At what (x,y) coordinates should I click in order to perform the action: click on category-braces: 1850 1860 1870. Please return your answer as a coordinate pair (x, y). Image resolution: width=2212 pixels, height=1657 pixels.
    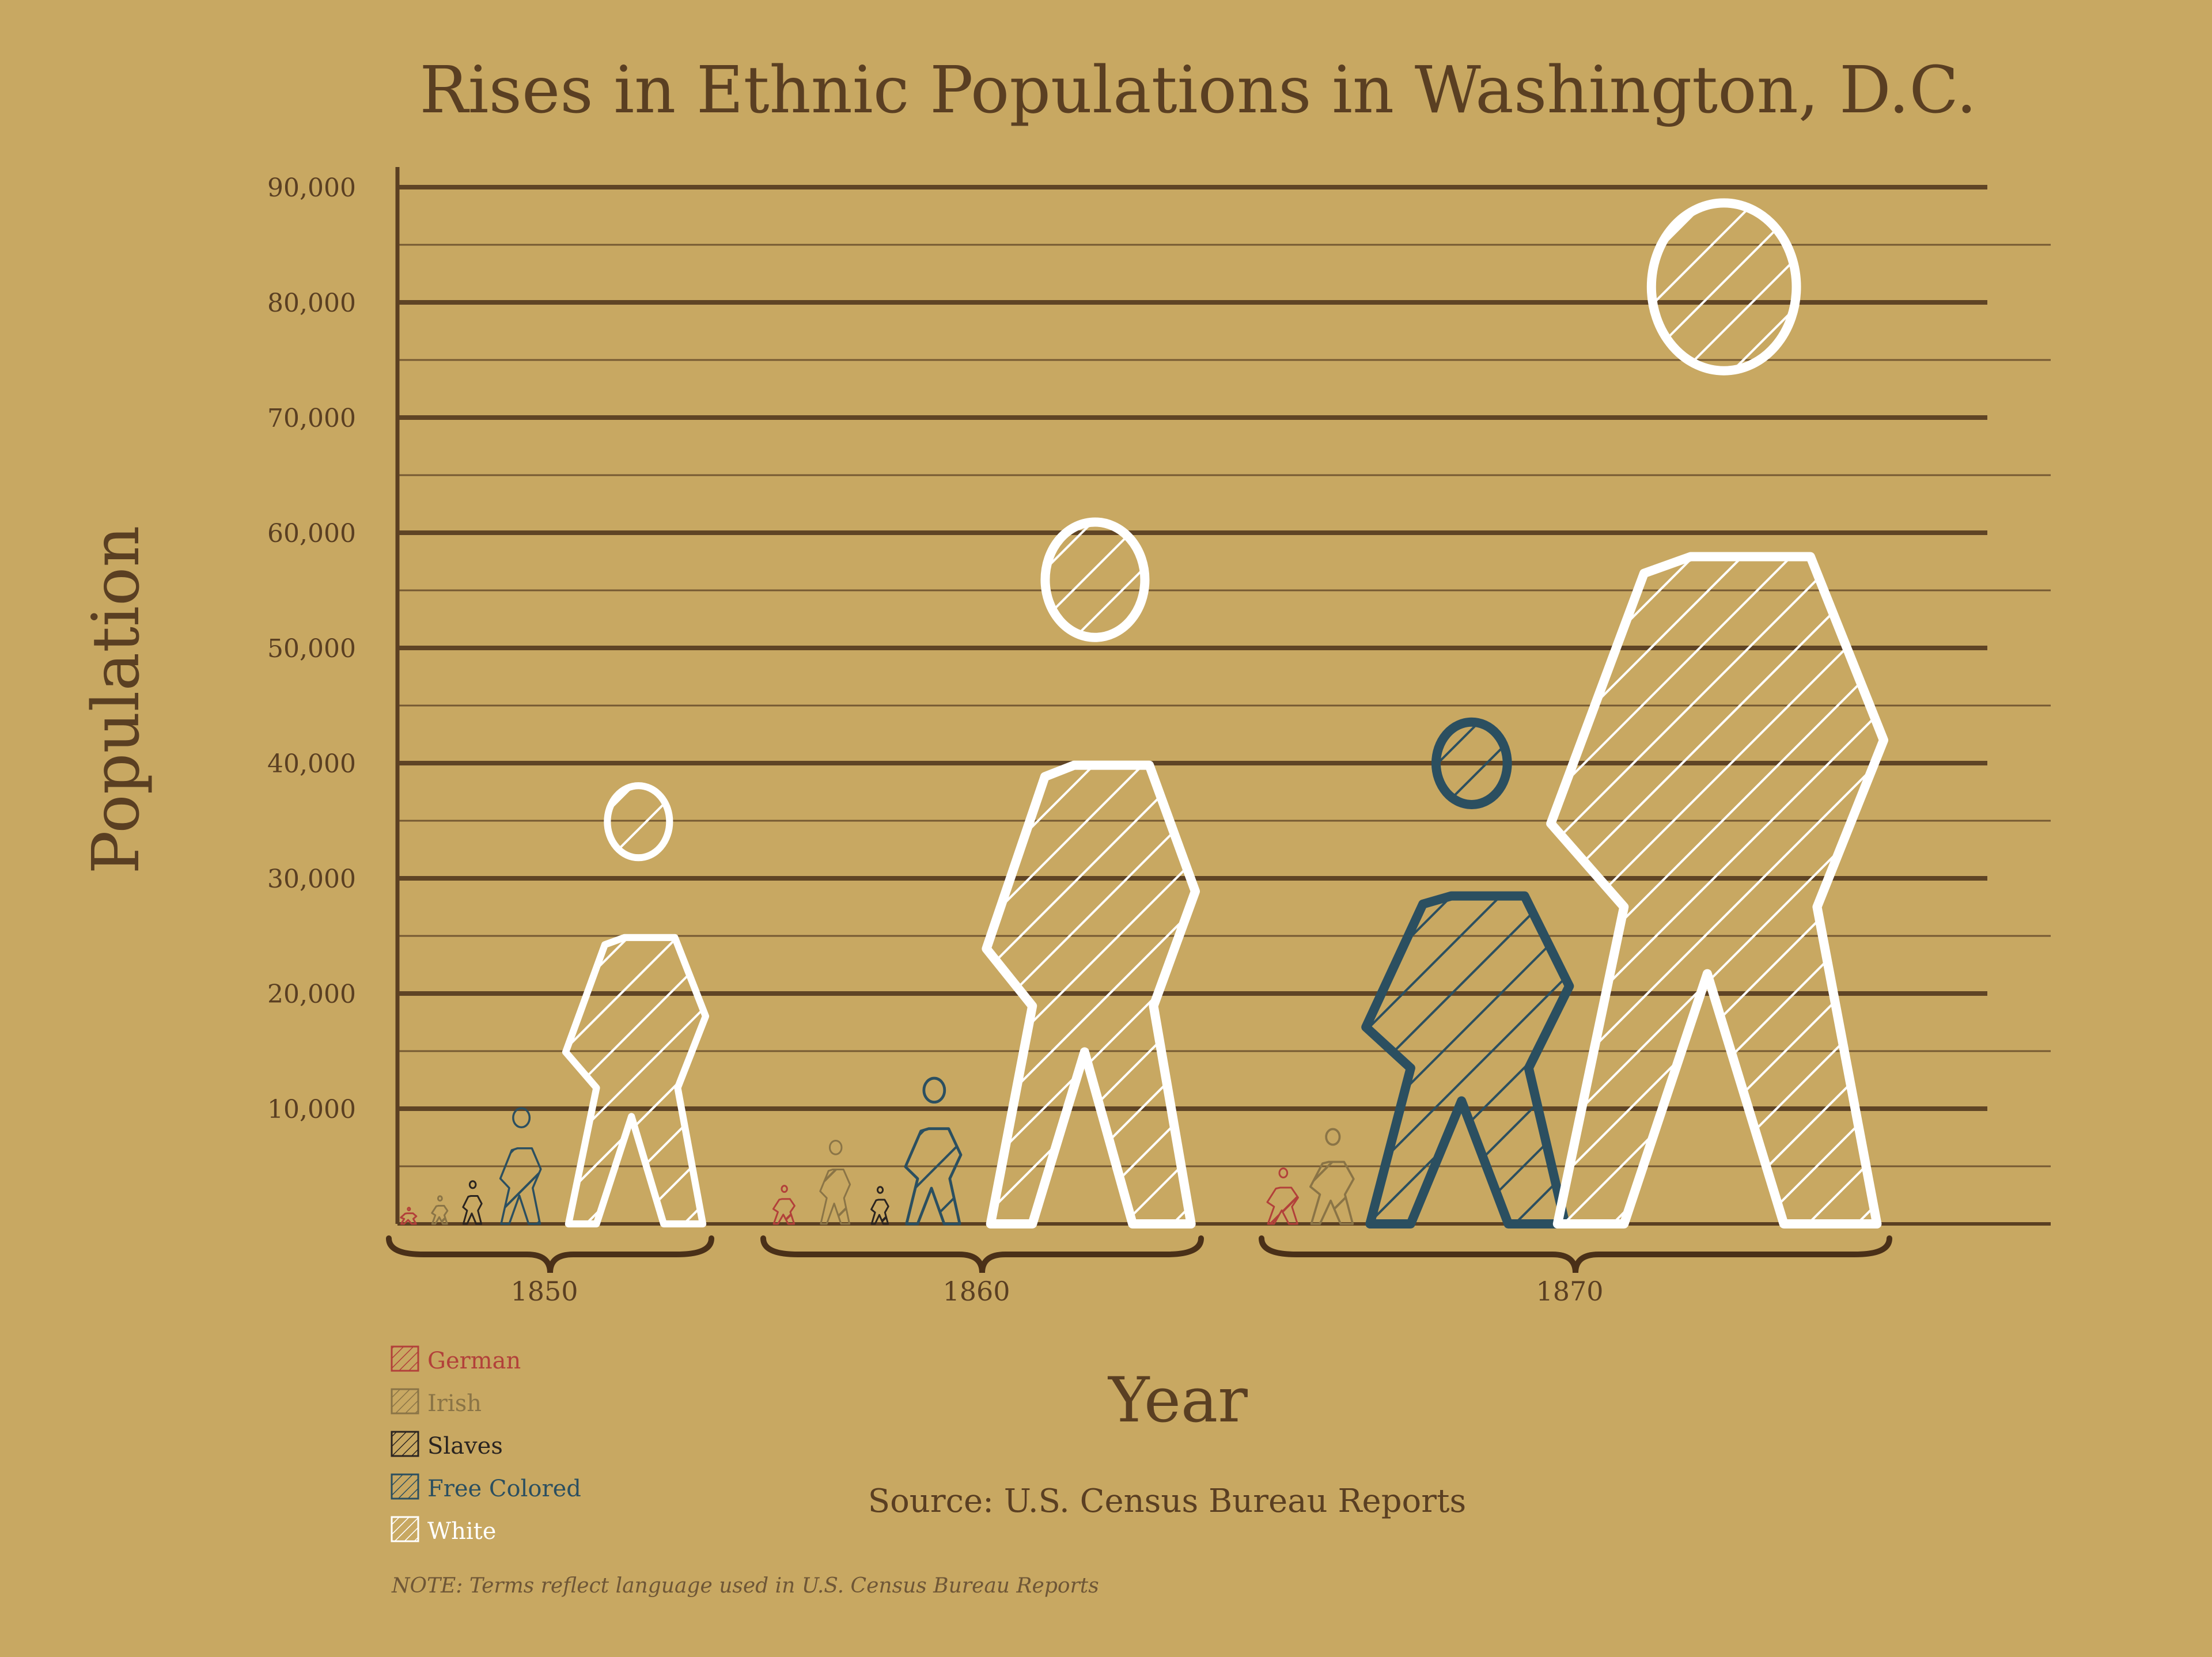
    Looking at the image, I should click on (1139, 1271).